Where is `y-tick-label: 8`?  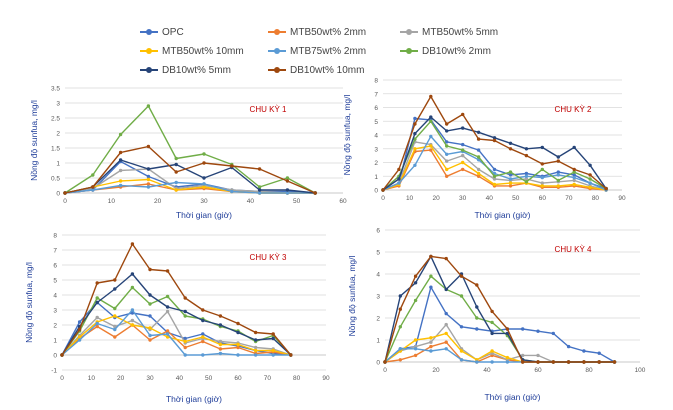
y-tick-label: 8 is located at coordinates (376, 81).